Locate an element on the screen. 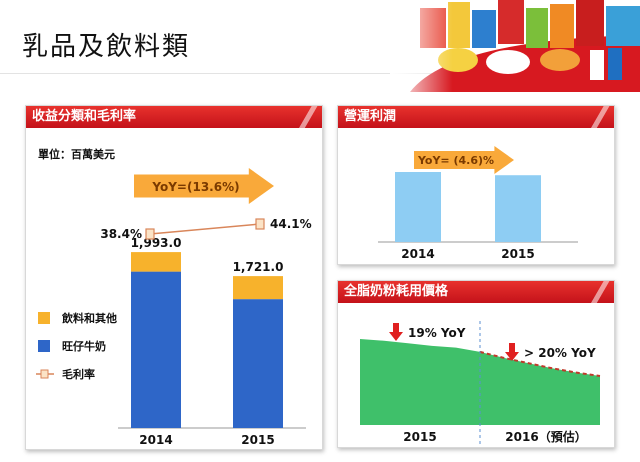 The width and height of the screenshot is (640, 462). margin-label-2014: 38.4% is located at coordinates (121, 234).